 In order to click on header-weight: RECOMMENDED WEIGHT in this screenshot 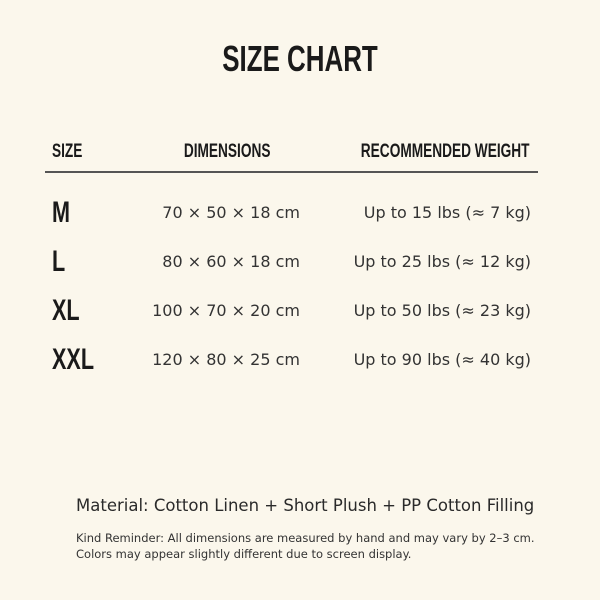, I will do `click(445, 151)`.